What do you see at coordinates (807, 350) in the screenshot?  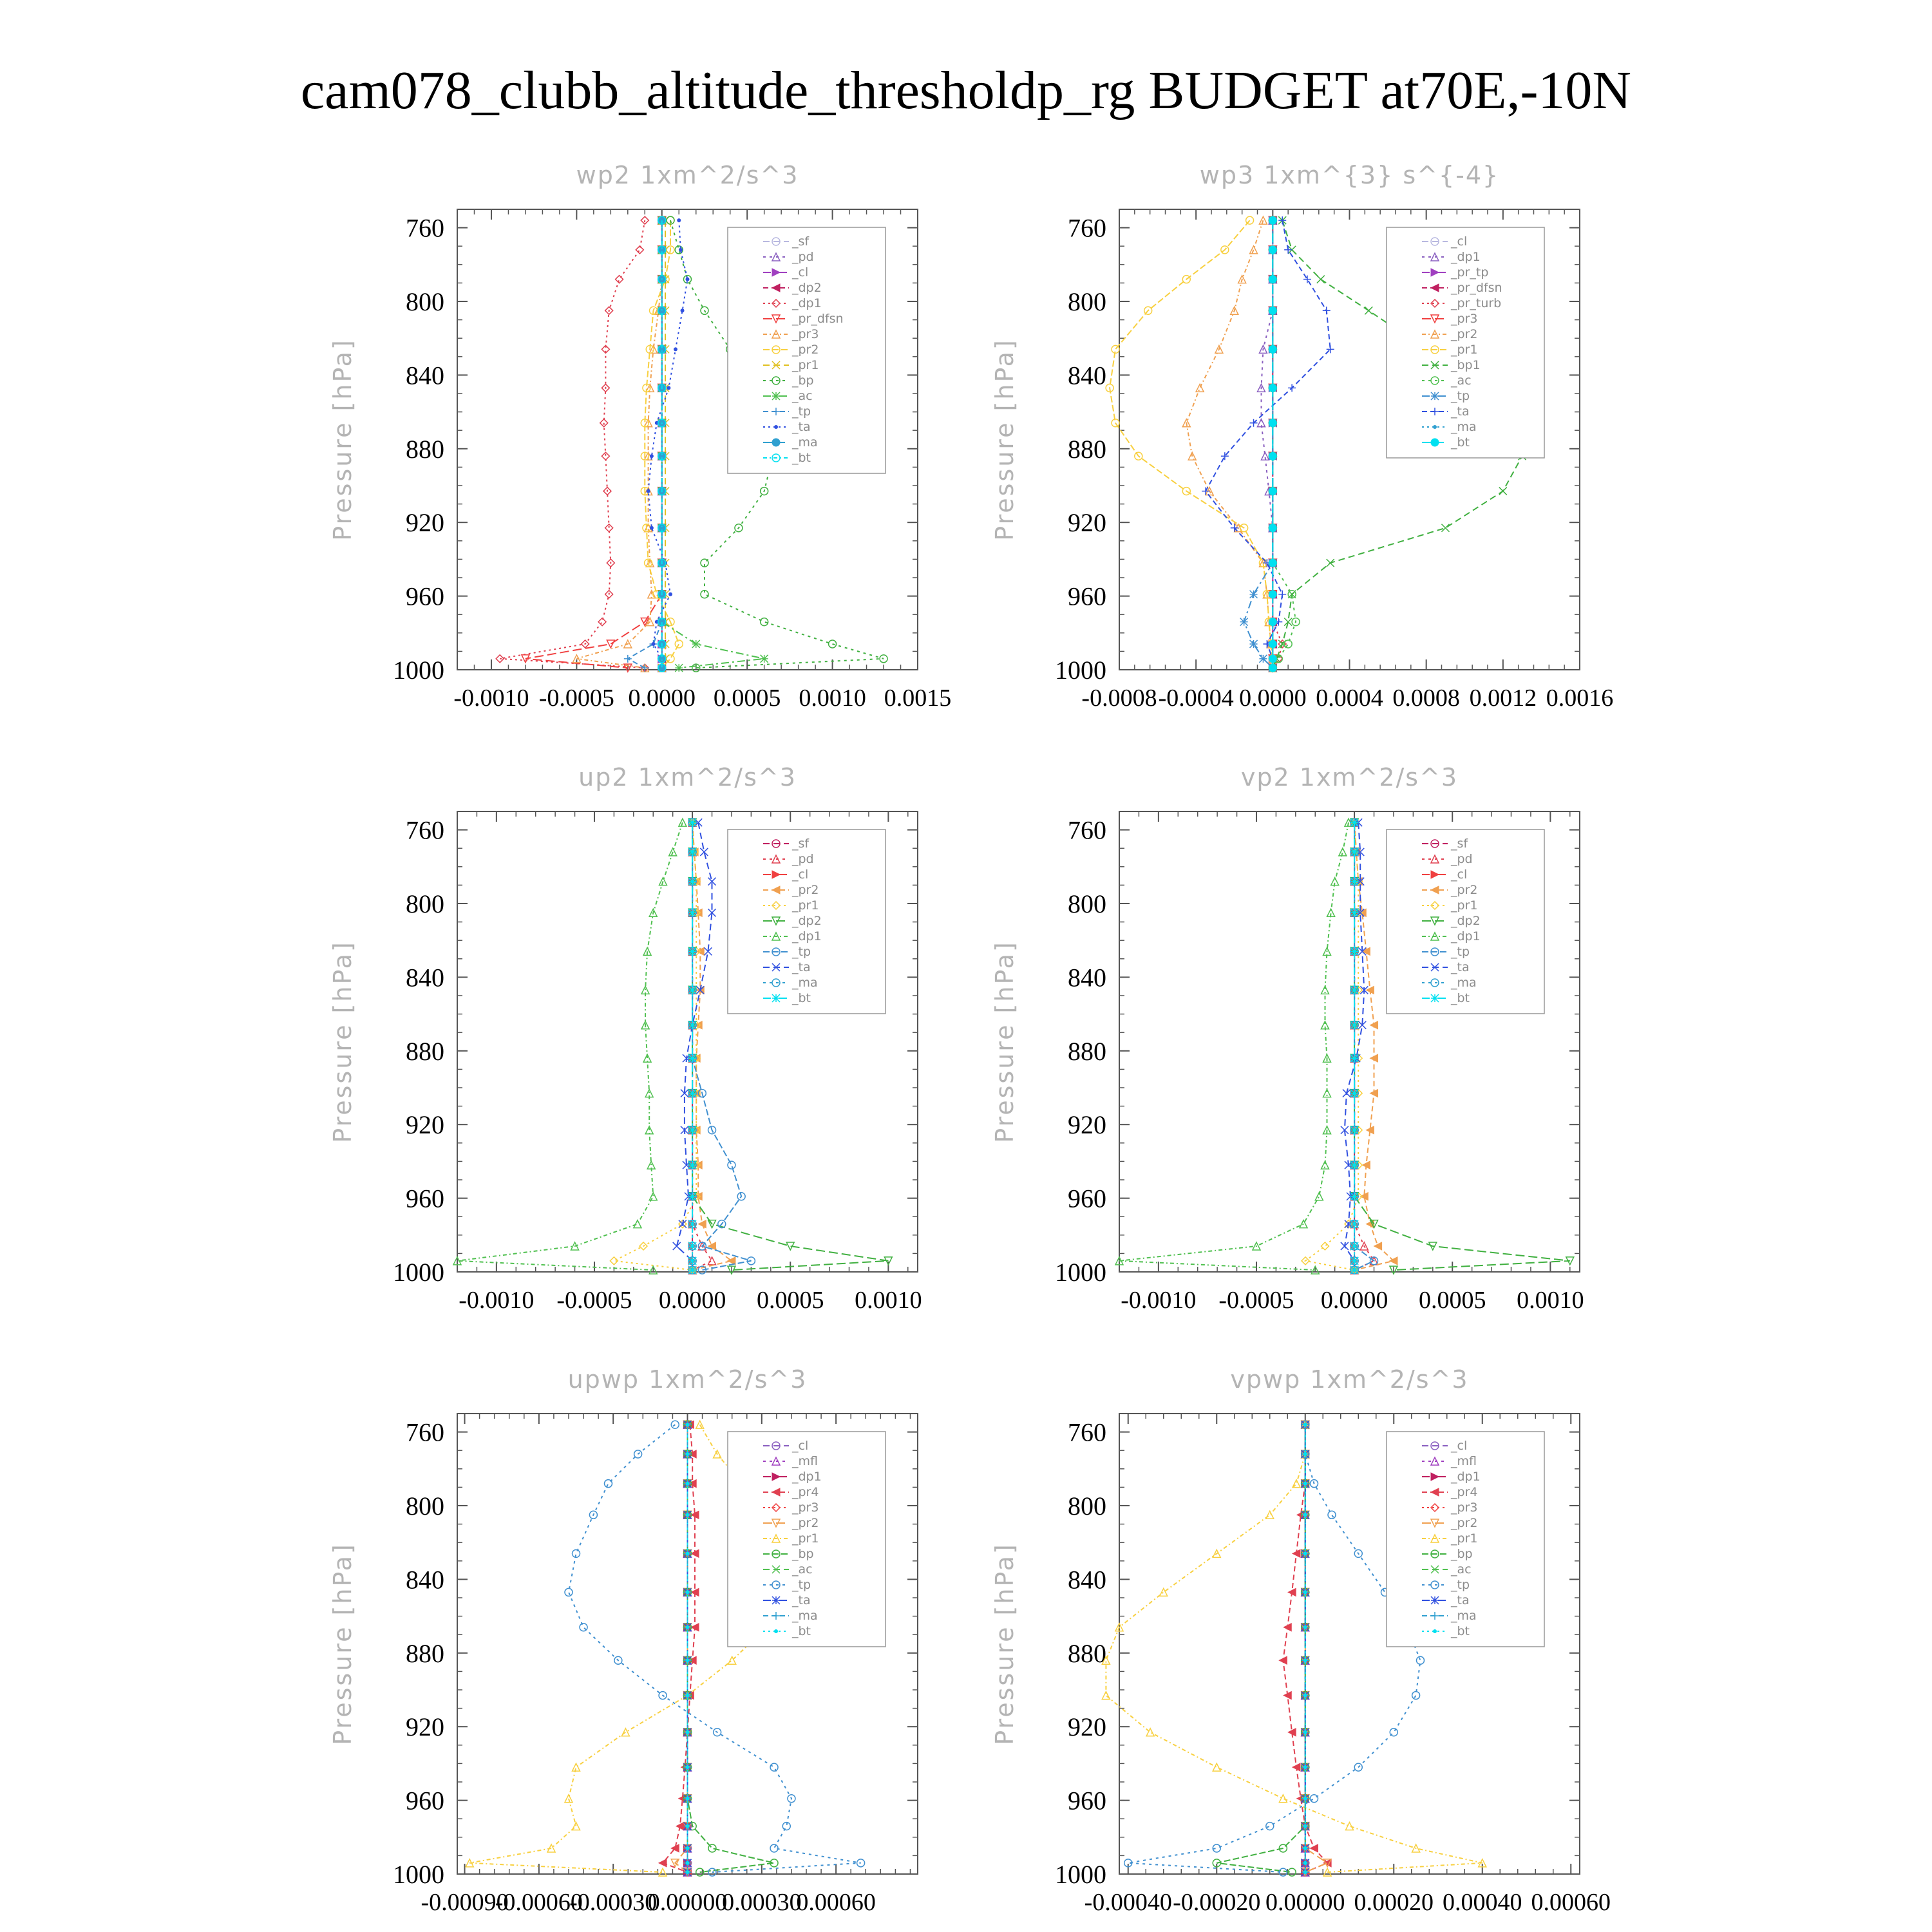 I see `legend-box` at bounding box center [807, 350].